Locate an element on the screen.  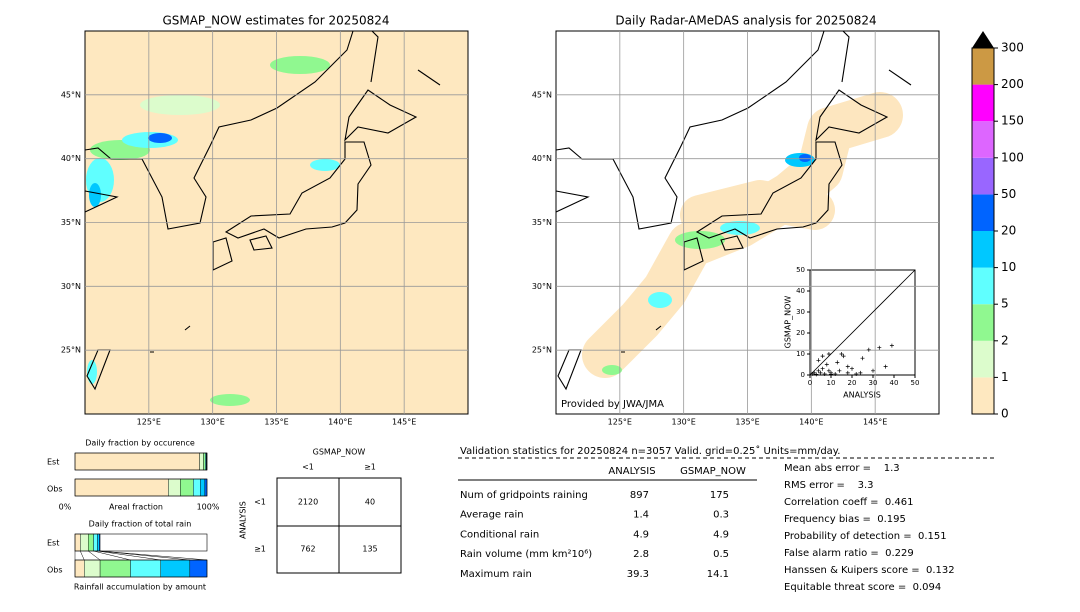
rain-patches is located at coordinates (708, 264).